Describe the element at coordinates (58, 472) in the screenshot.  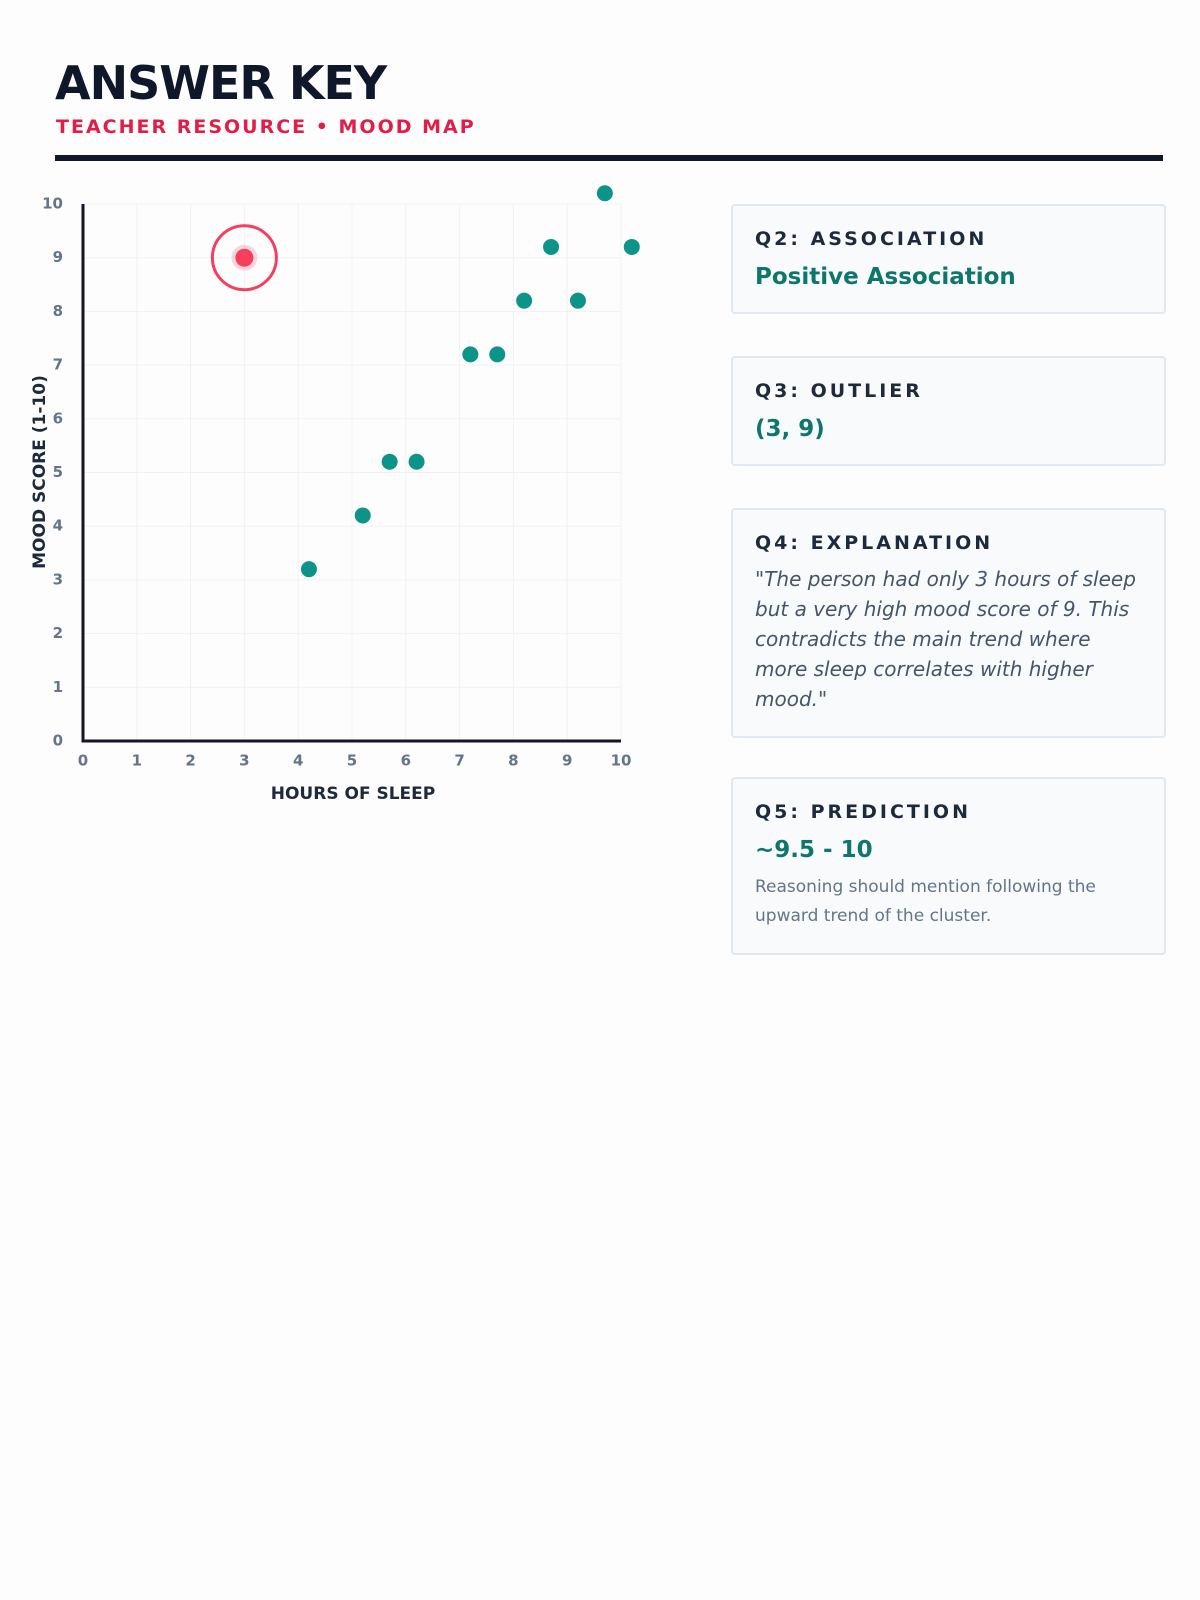
I see `y-tick-label: 5` at that location.